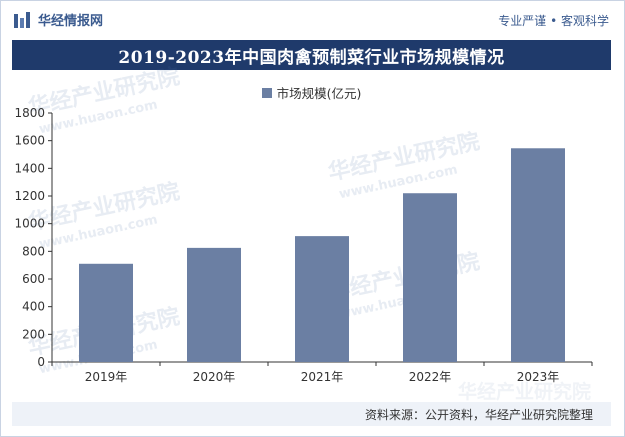 Image resolution: width=625 pixels, height=437 pixels. What do you see at coordinates (33, 251) in the screenshot?
I see `y-tick-label: 800` at bounding box center [33, 251].